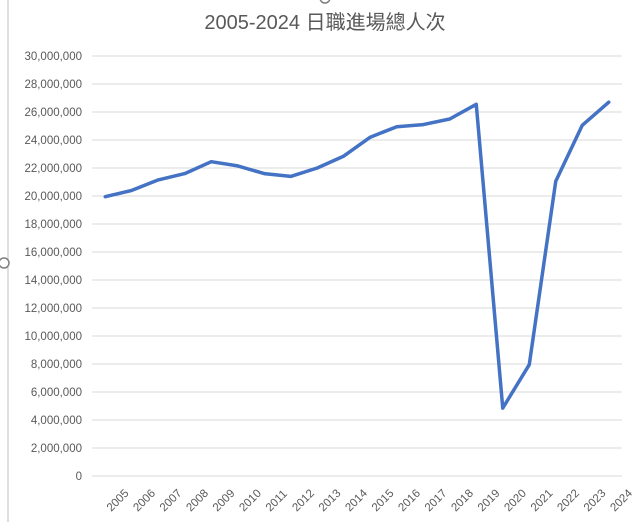 The width and height of the screenshot is (640, 522). I want to click on x-tick-label: 2013, so click(330, 501).